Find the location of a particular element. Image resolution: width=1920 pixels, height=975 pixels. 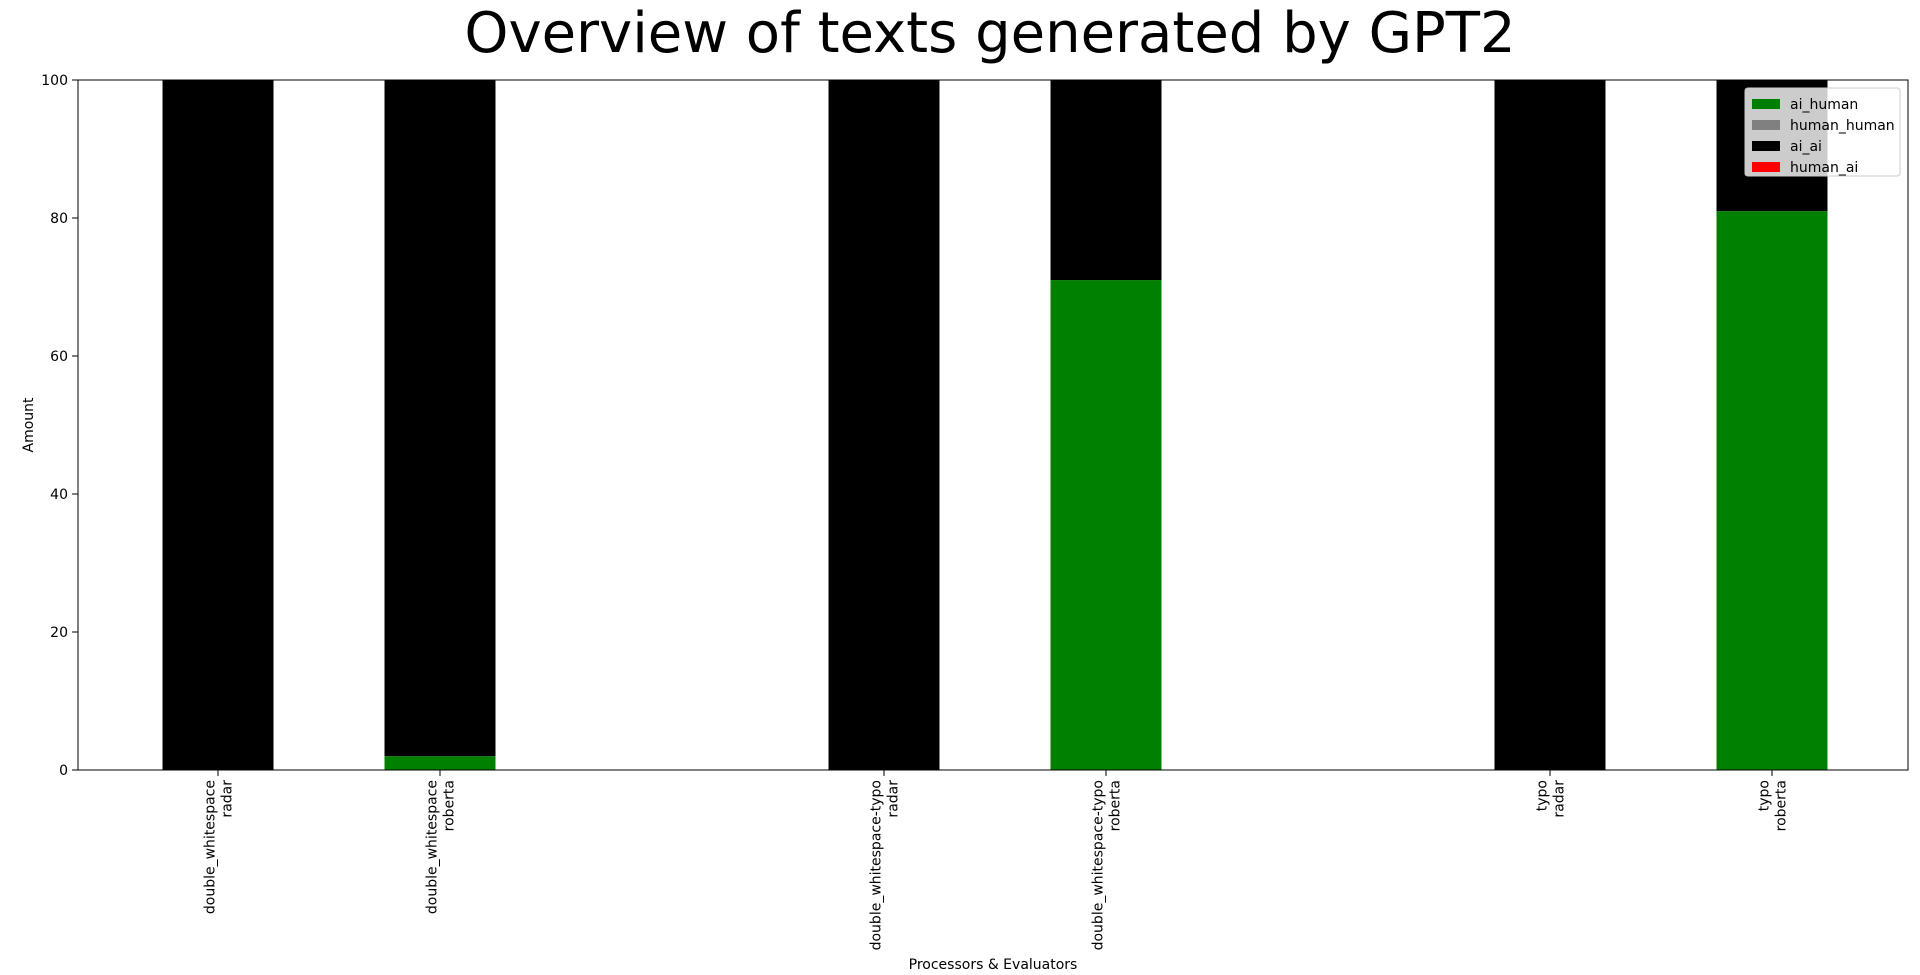

legend-label-human_ai: human_ai is located at coordinates (1824, 168).